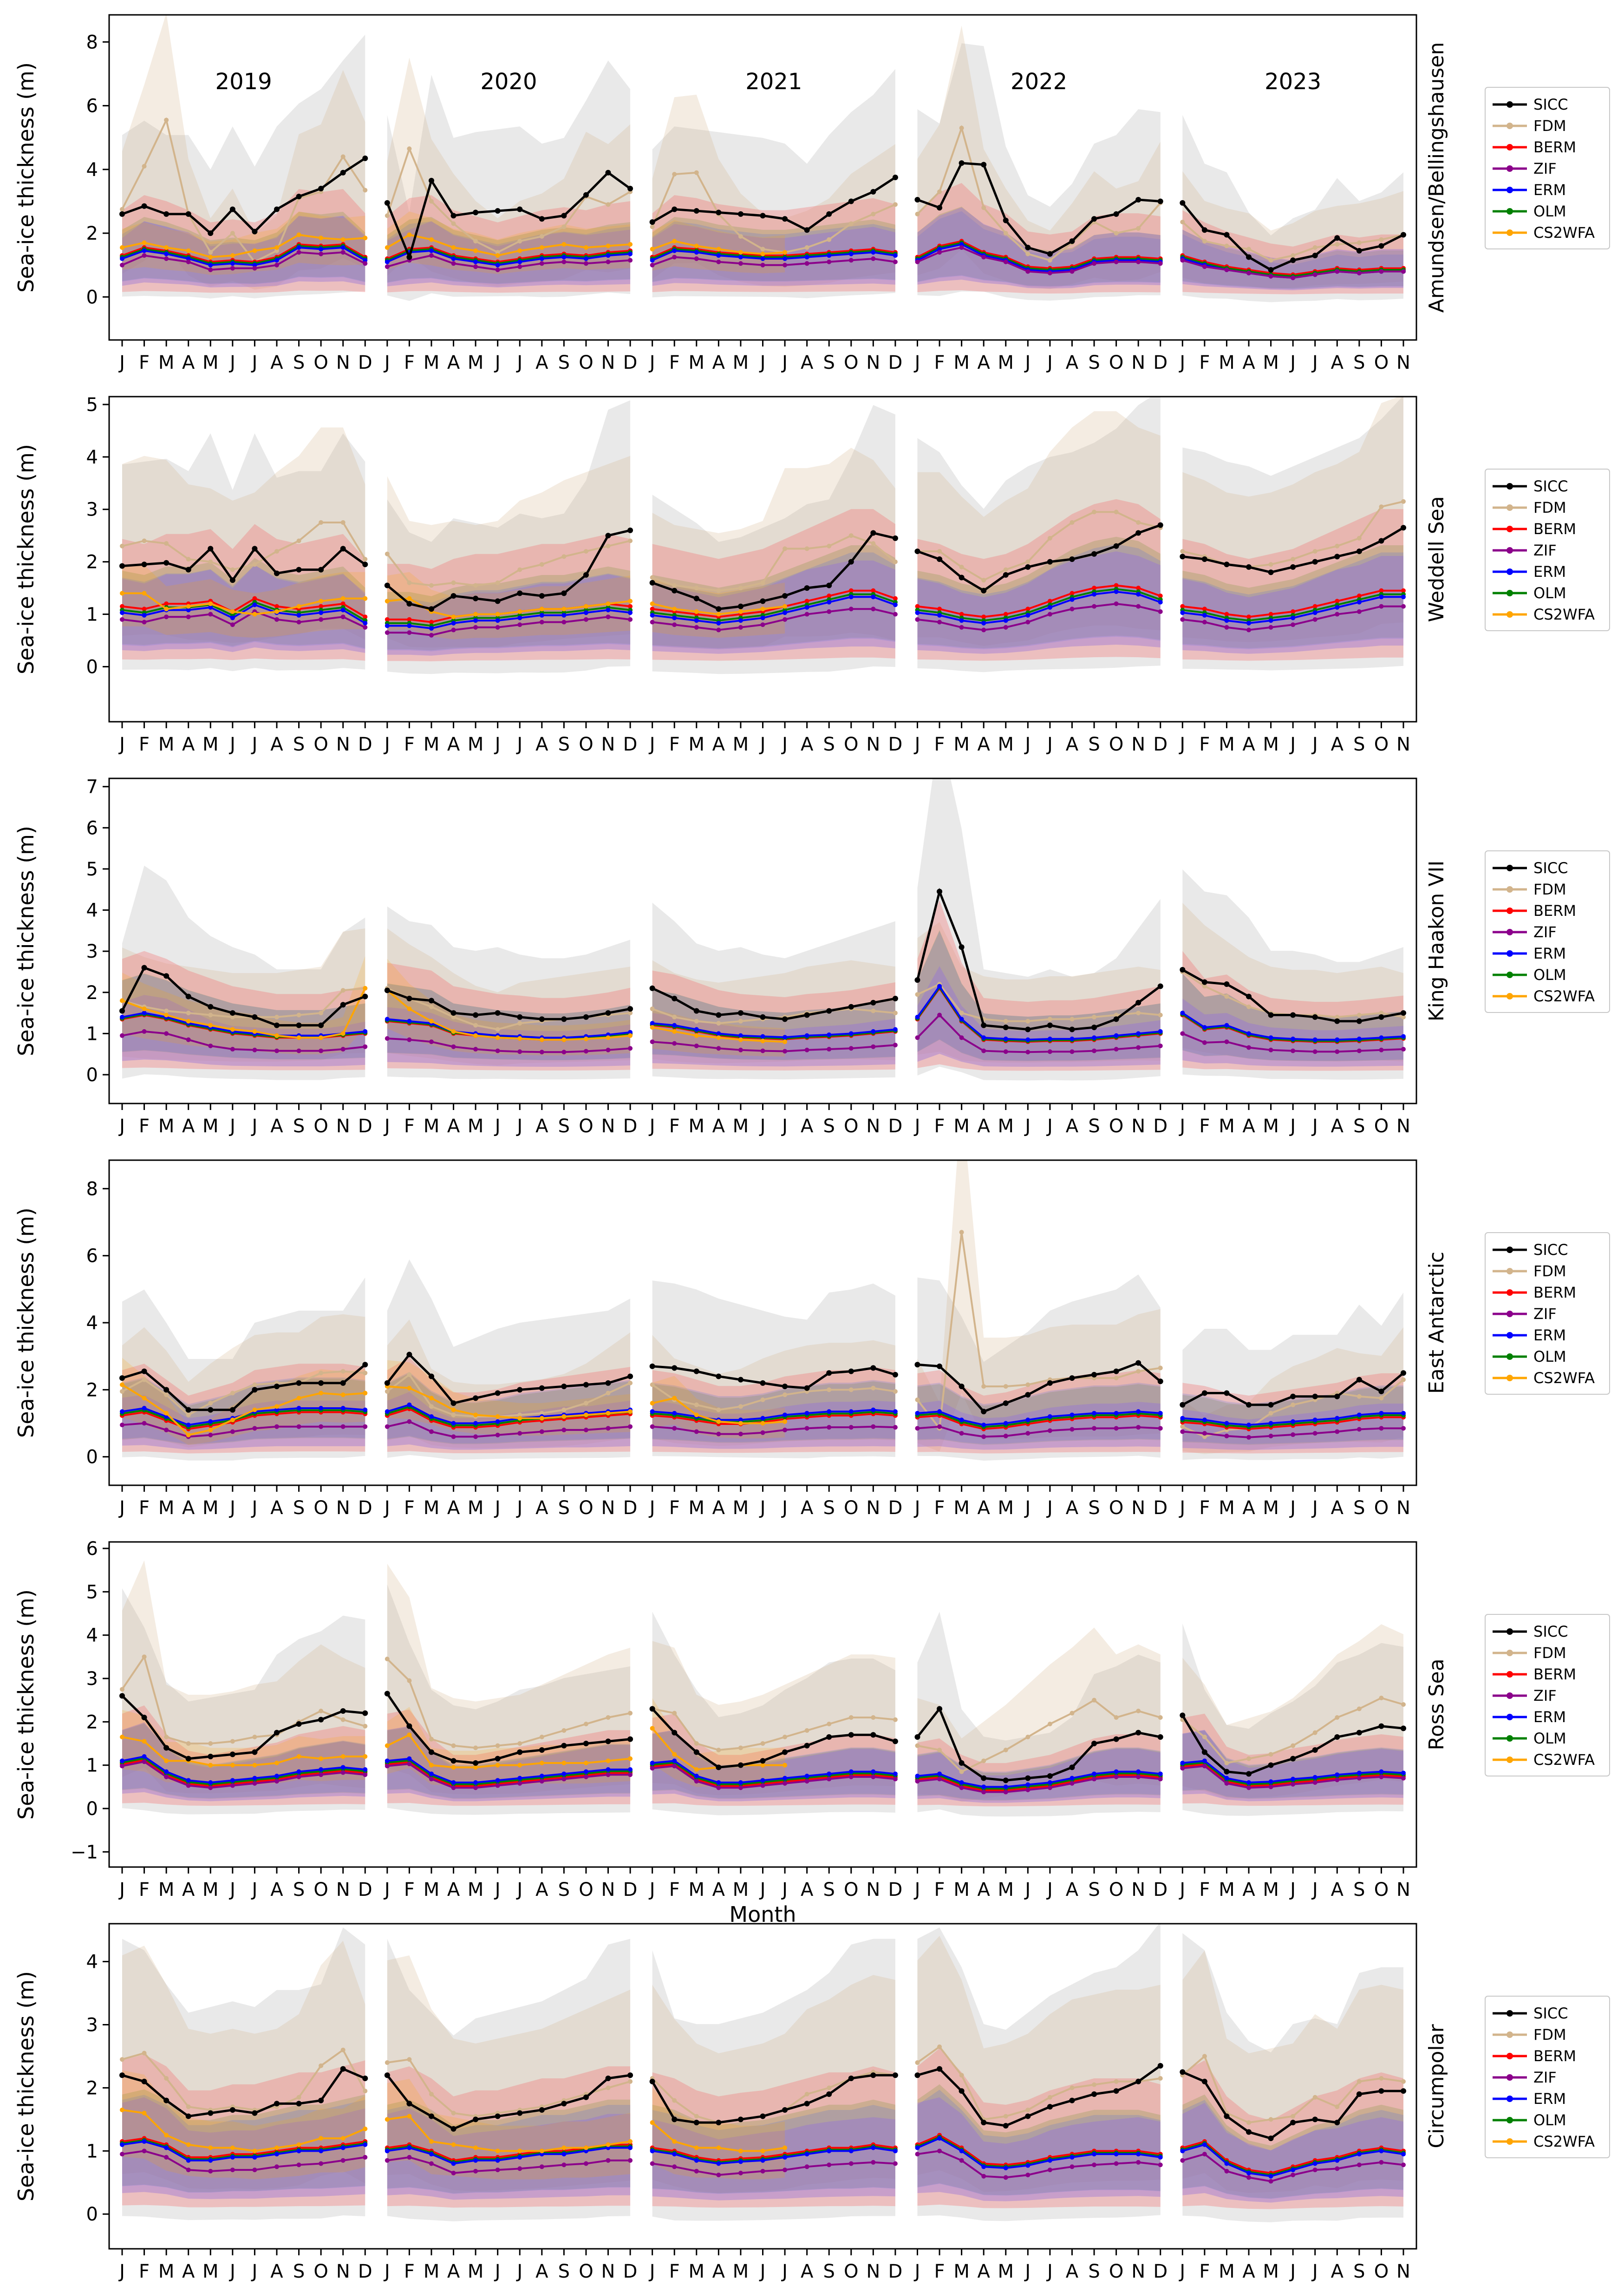  Describe the element at coordinates (244, 251) in the screenshot. I see `band-zif` at that location.